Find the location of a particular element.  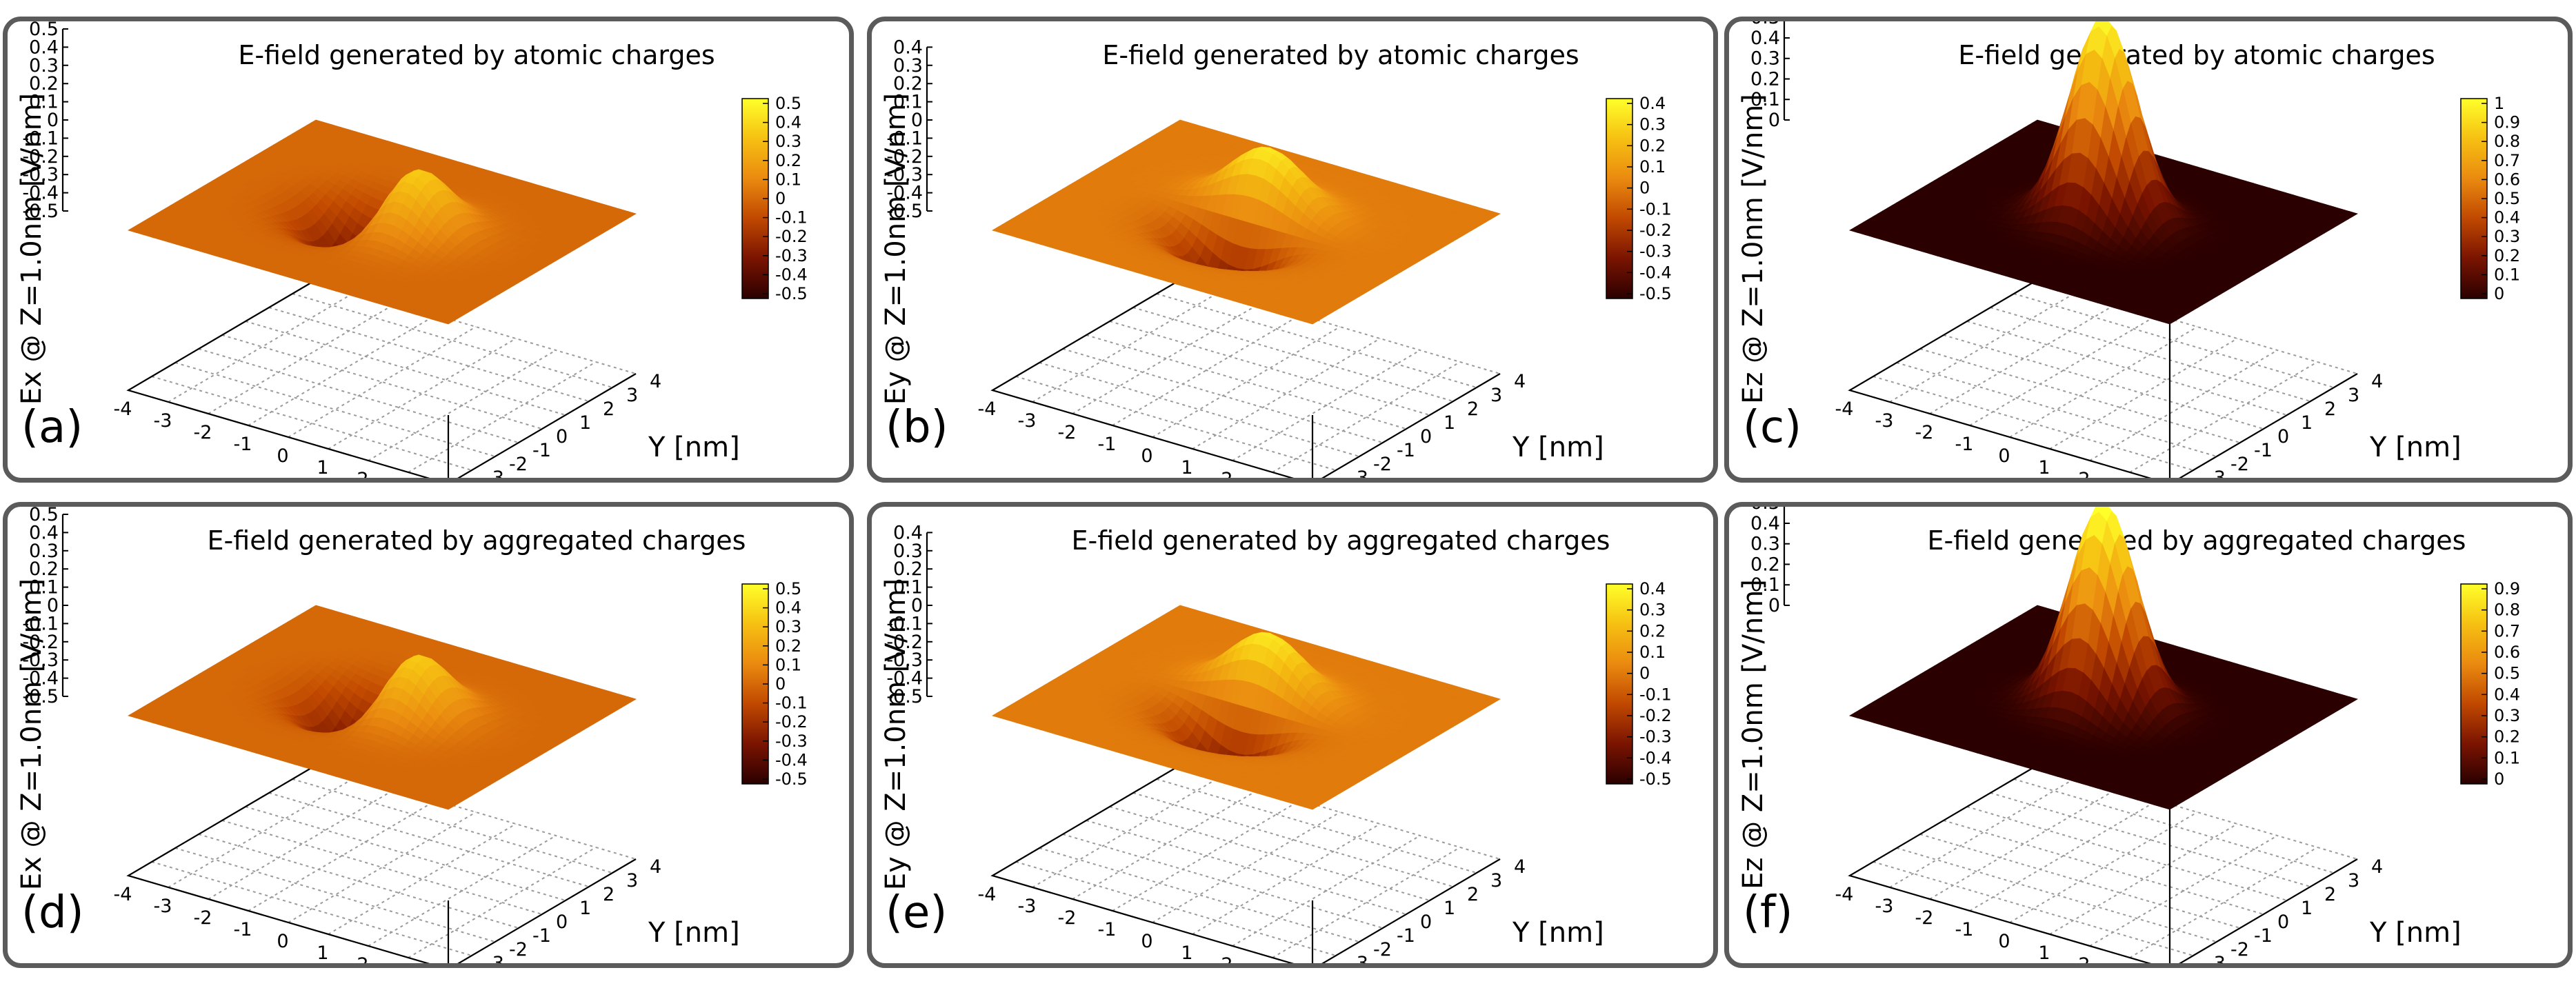

y-tick-label: -1 is located at coordinates (1406, 450).